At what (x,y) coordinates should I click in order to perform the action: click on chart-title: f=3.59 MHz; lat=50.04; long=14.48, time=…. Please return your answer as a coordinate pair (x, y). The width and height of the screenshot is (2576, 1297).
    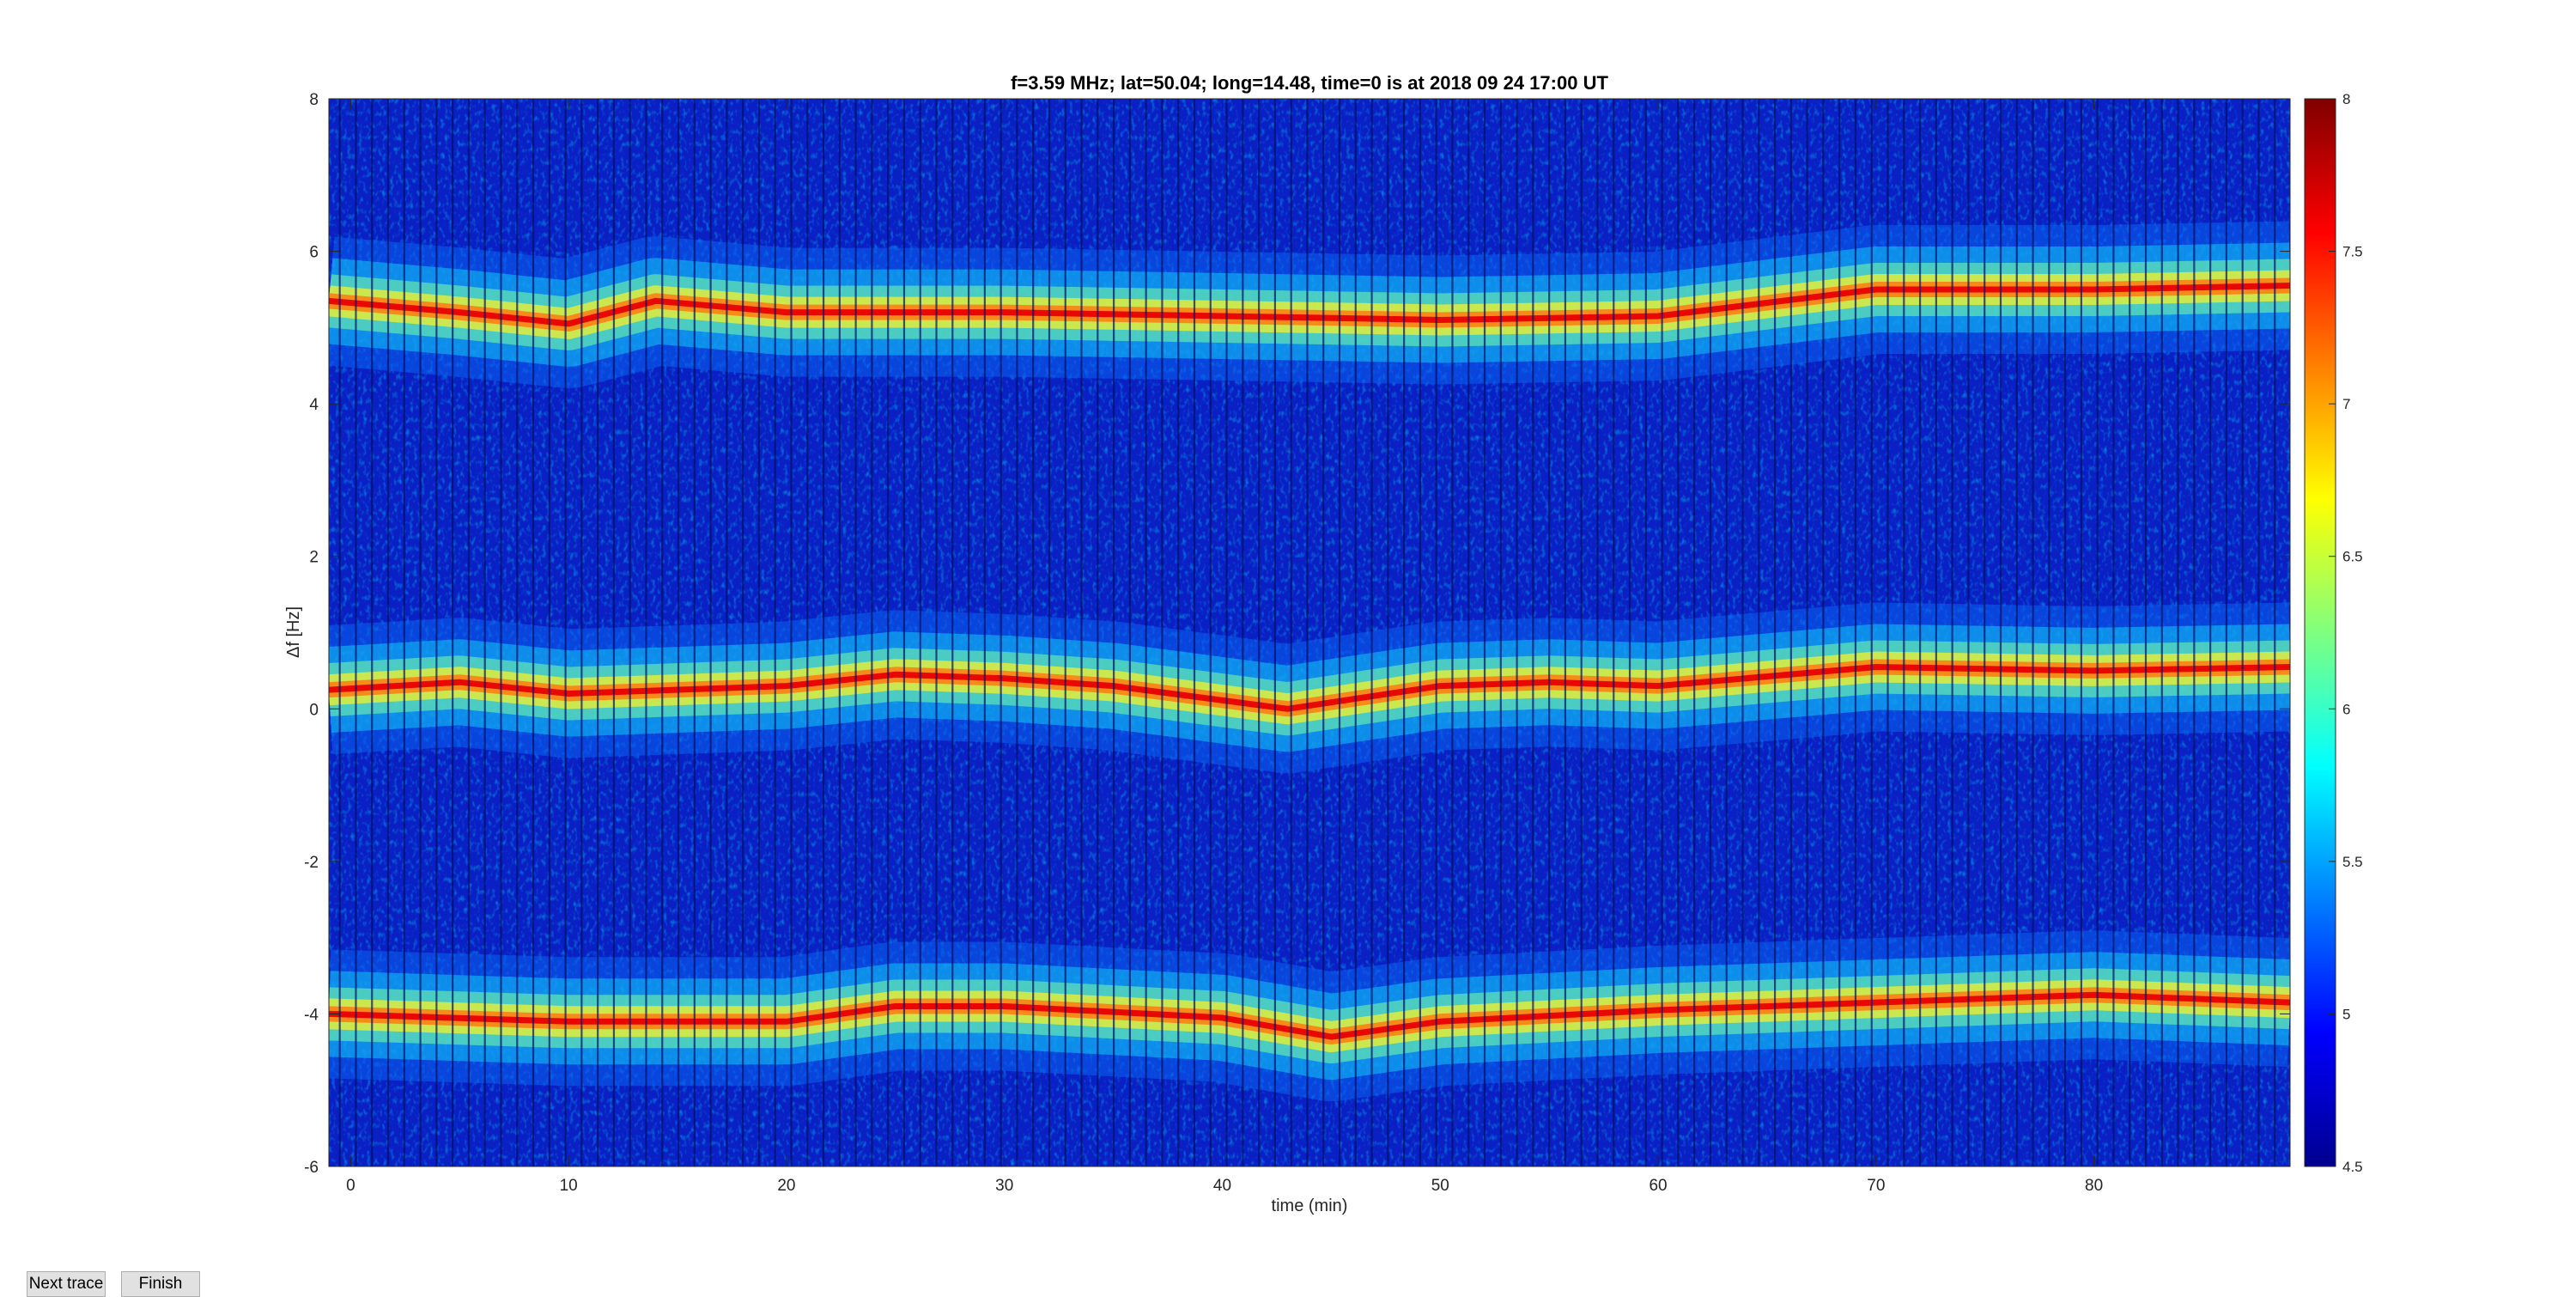
    Looking at the image, I should click on (1309, 83).